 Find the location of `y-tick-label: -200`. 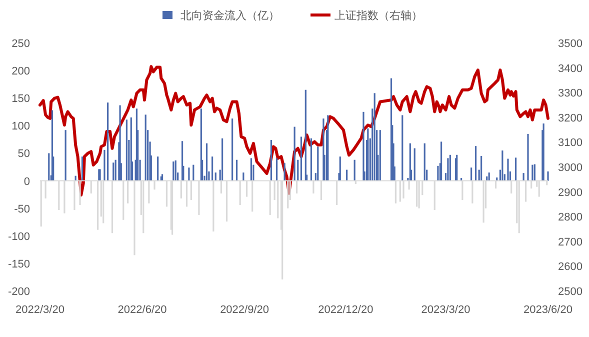

y-tick-label: -200 is located at coordinates (19, 292).